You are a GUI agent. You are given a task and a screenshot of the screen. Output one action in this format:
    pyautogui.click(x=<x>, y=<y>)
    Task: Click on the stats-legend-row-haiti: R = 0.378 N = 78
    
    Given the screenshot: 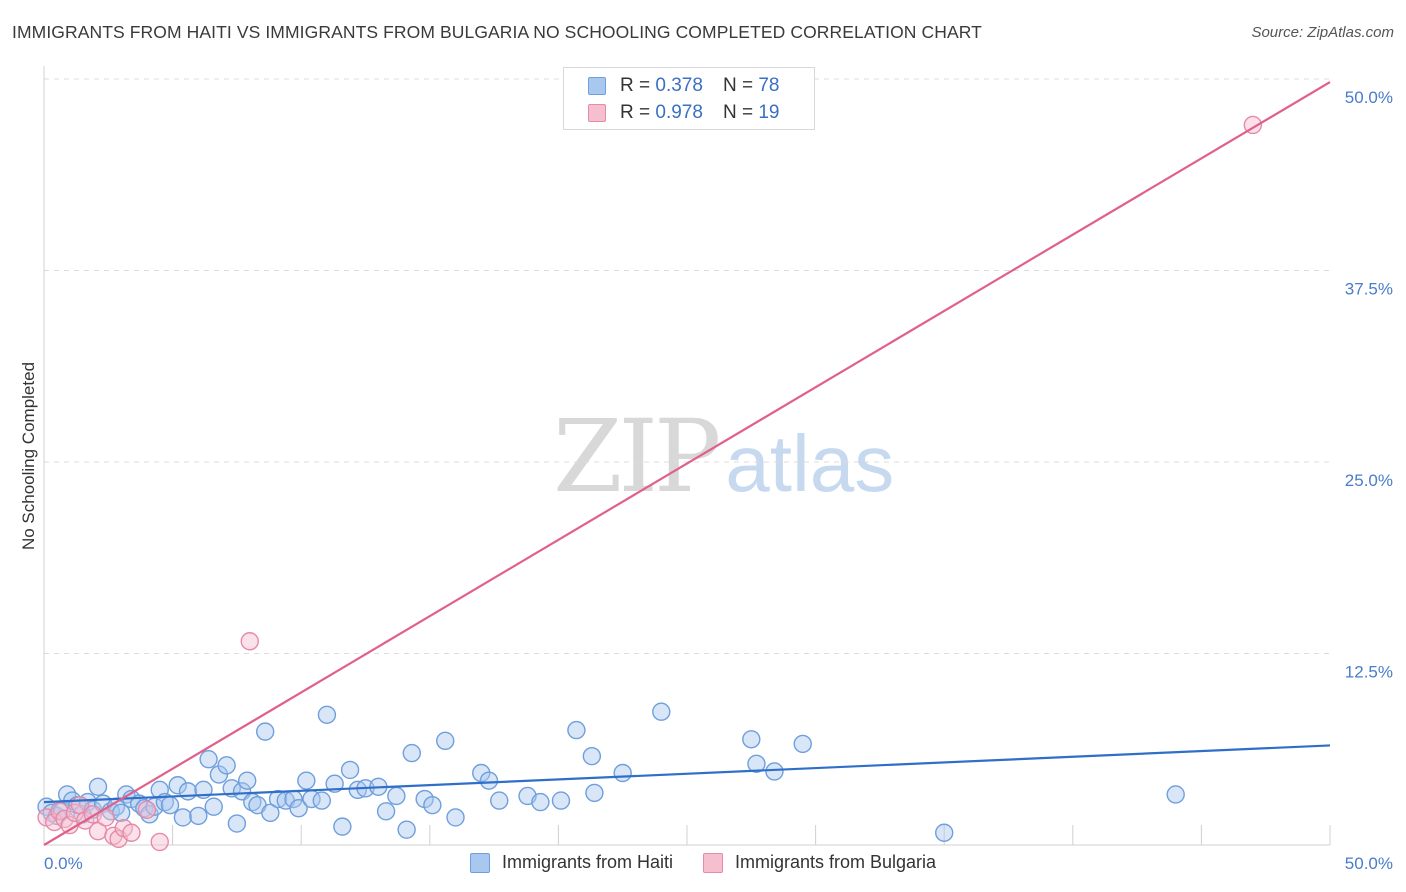 What is the action you would take?
    pyautogui.click(x=683, y=86)
    